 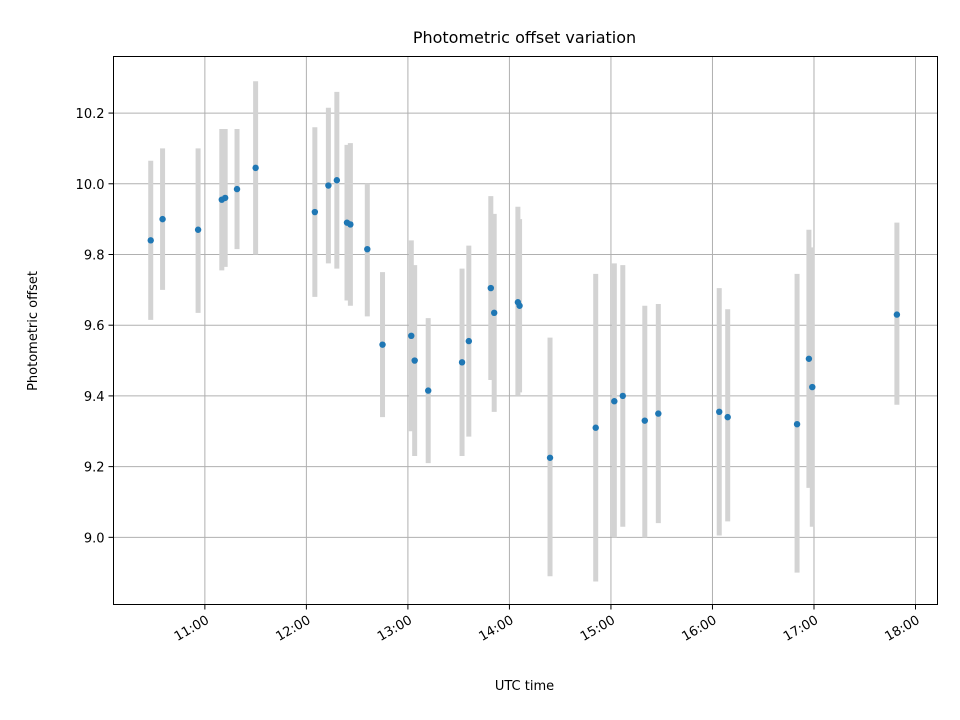 I want to click on chart-title: Photometric offset variation, so click(x=524, y=37).